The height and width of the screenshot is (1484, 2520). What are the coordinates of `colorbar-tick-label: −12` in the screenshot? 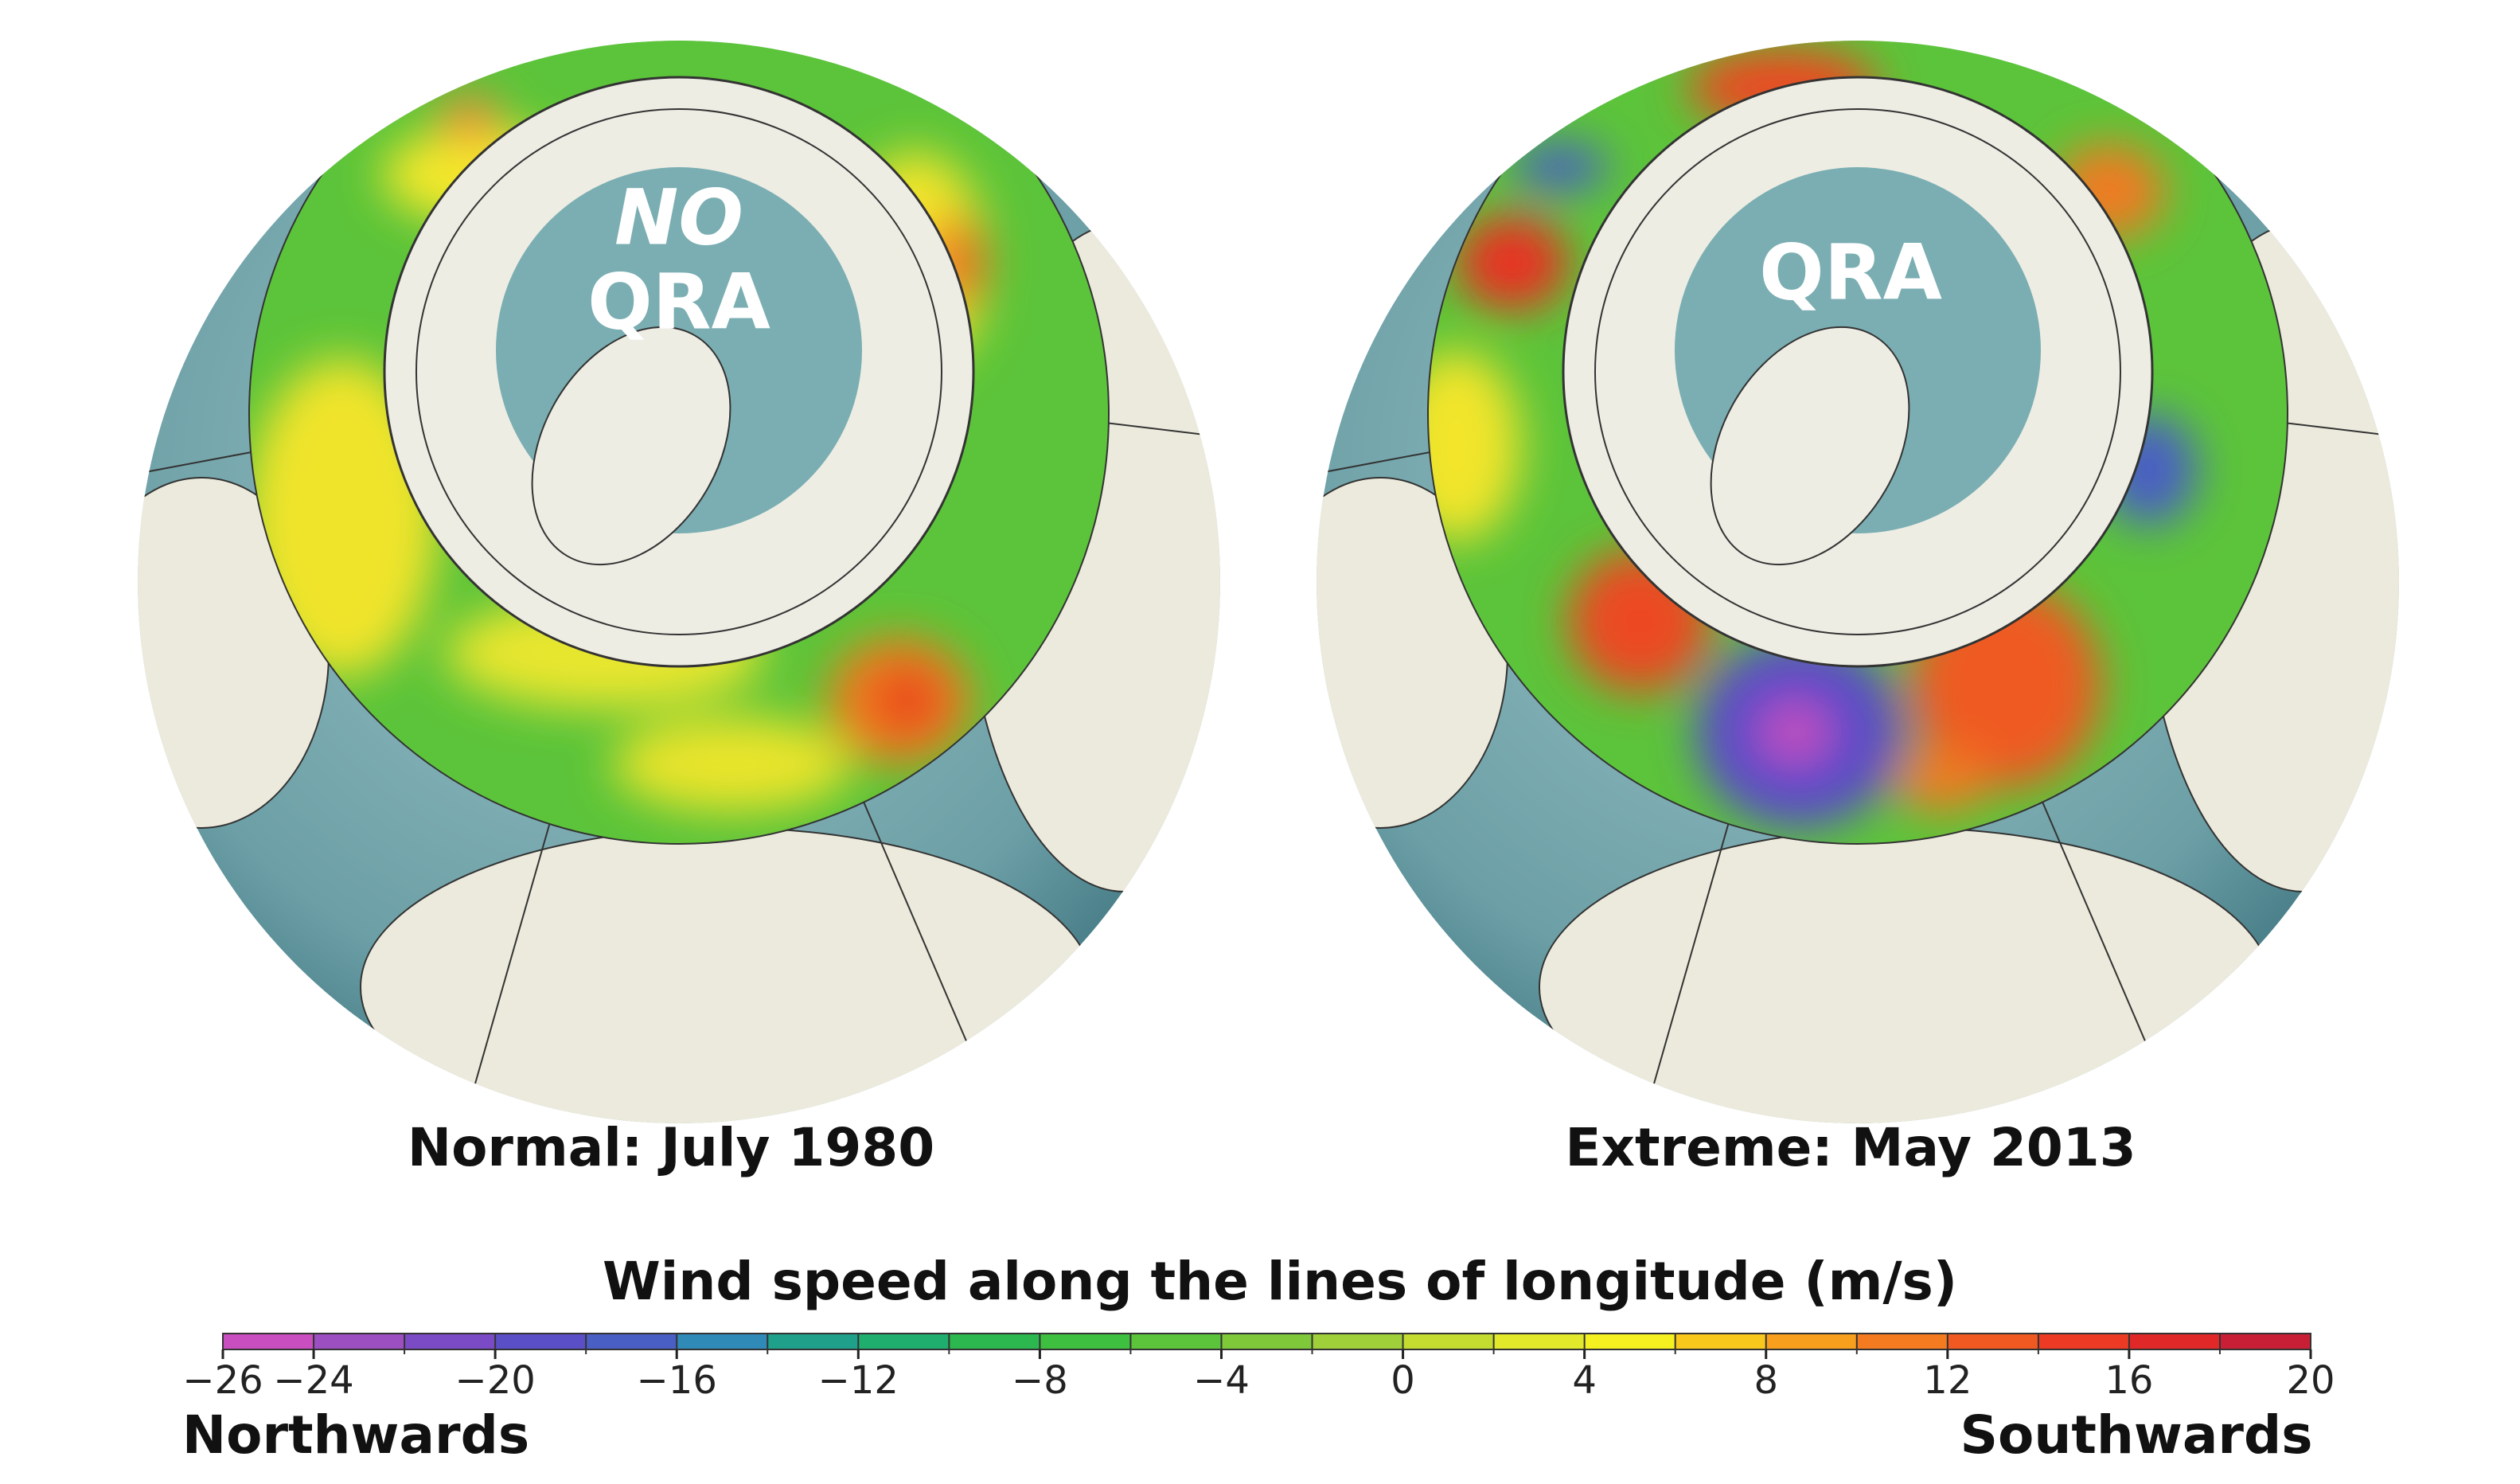 It's located at (858, 1380).